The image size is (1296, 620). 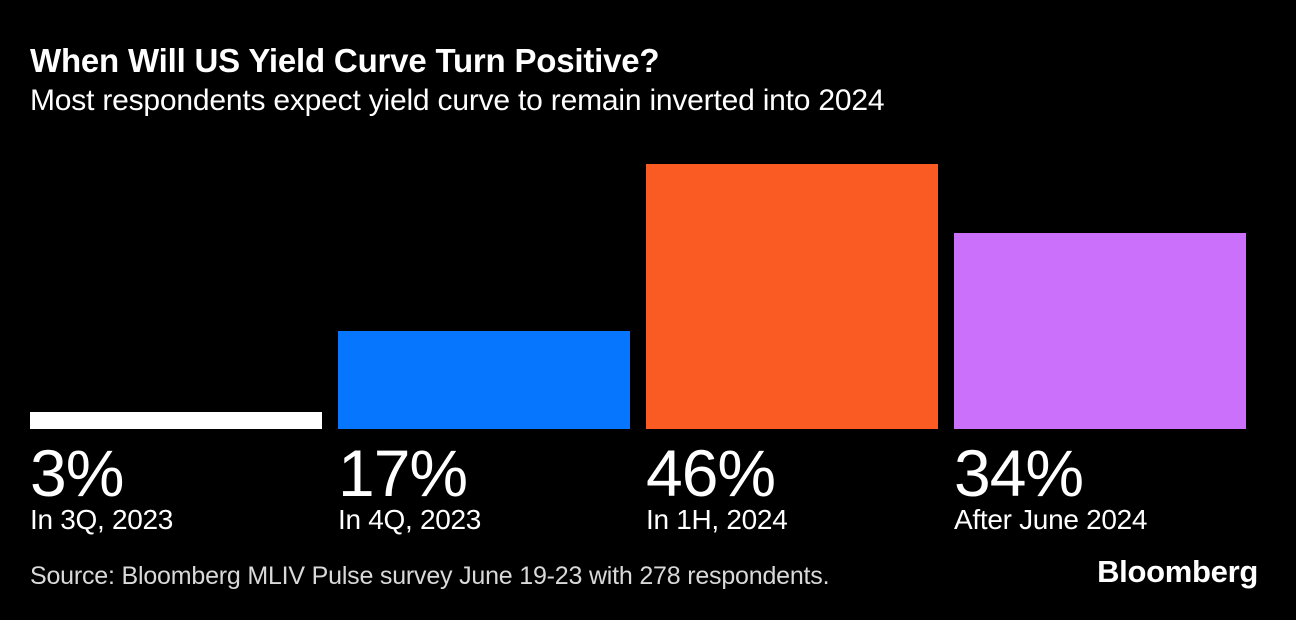 I want to click on bloomberg-logo: Bloomberg, so click(x=1177, y=571).